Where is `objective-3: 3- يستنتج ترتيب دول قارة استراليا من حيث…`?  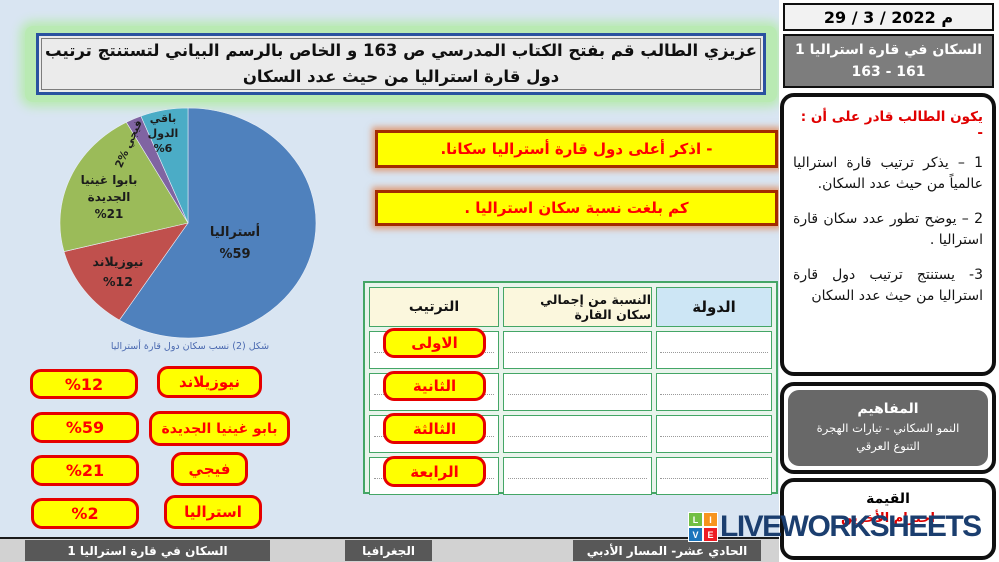 objective-3: 3- يستنتج ترتيب دول قارة استراليا من حيث… is located at coordinates (888, 285).